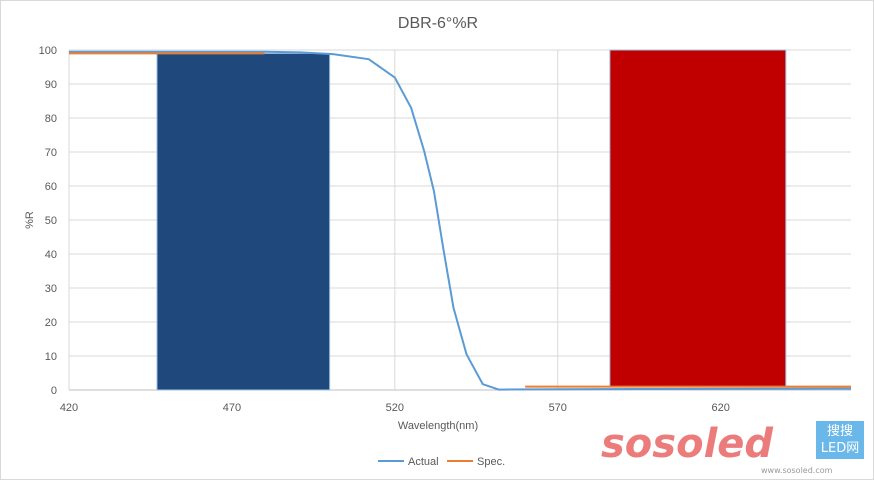  What do you see at coordinates (69, 408) in the screenshot?
I see `x-tick-label: 420` at bounding box center [69, 408].